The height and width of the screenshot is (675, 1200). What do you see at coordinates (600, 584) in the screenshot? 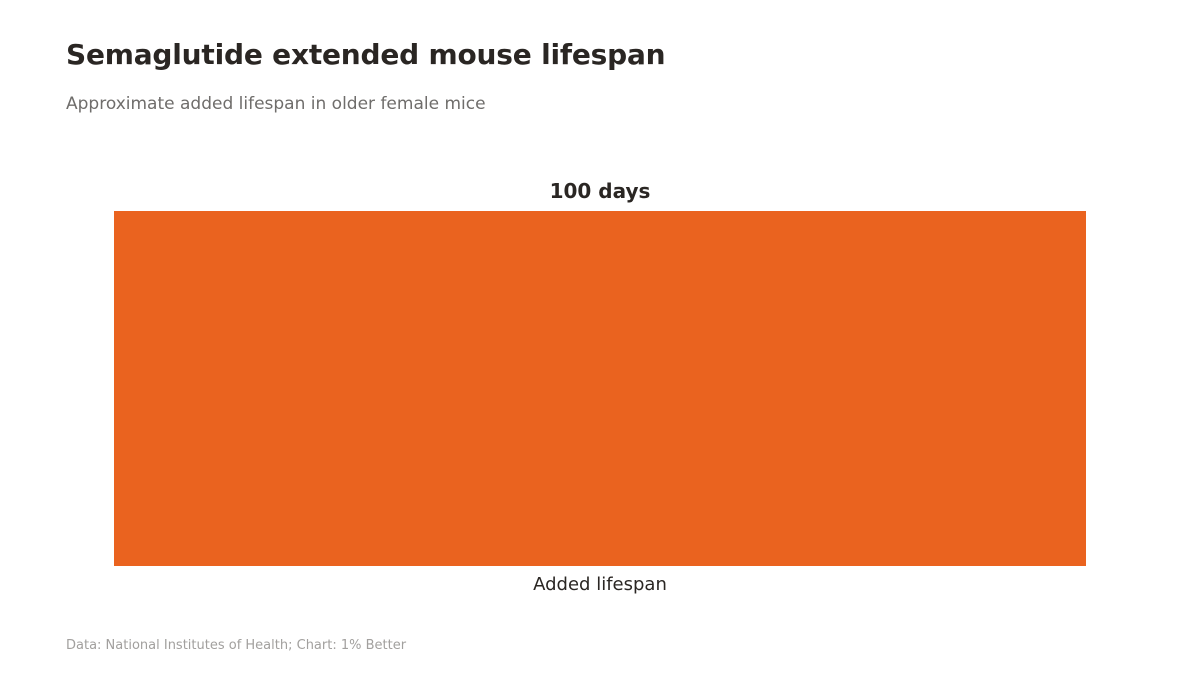
I see `category-label: Added lifespan` at bounding box center [600, 584].